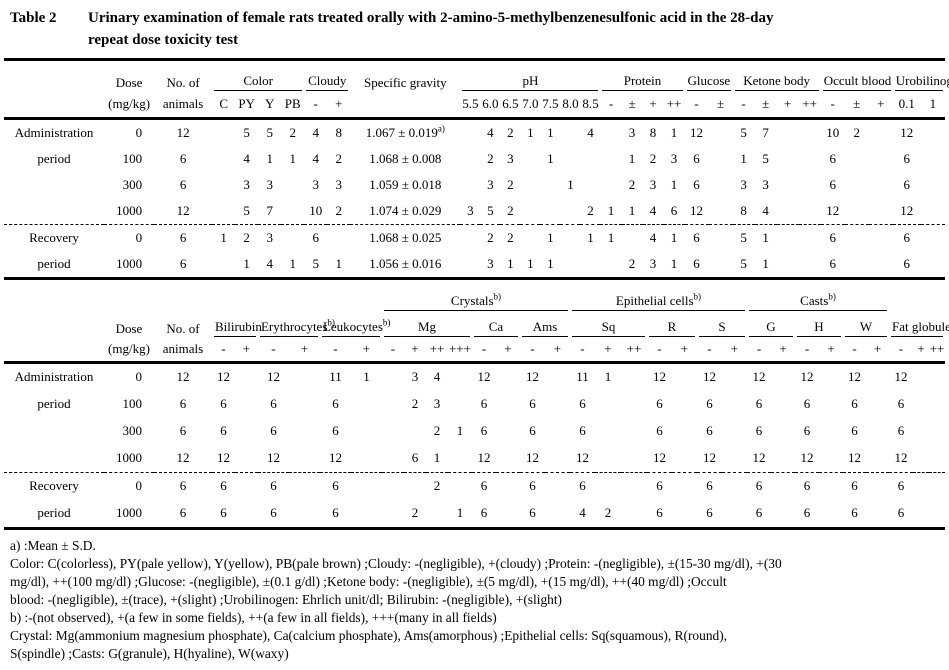 The image size is (949, 670). Describe the element at coordinates (857, 103) in the screenshot. I see `grade-header: ±` at that location.